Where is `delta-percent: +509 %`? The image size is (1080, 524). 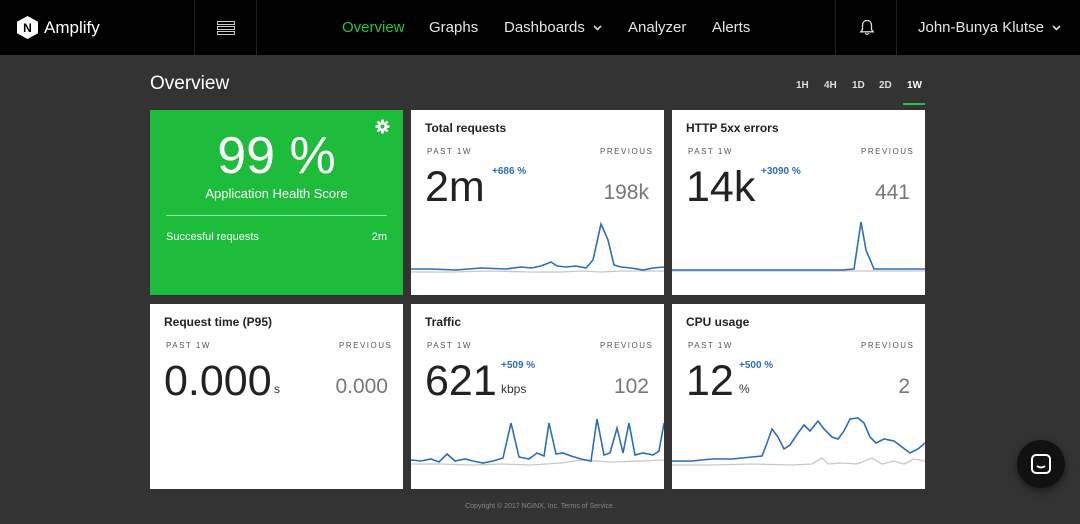 delta-percent: +509 % is located at coordinates (518, 365).